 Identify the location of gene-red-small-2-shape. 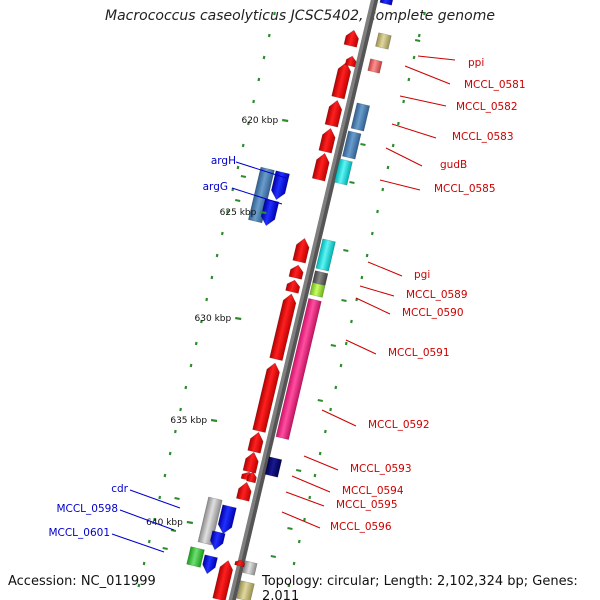
(251, 477).